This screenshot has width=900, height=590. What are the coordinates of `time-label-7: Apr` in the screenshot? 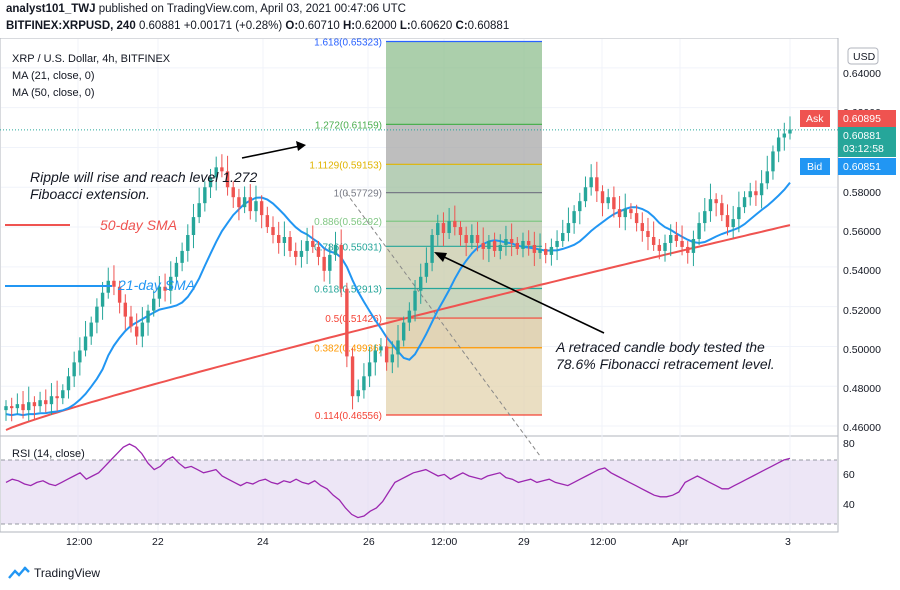 It's located at (680, 542).